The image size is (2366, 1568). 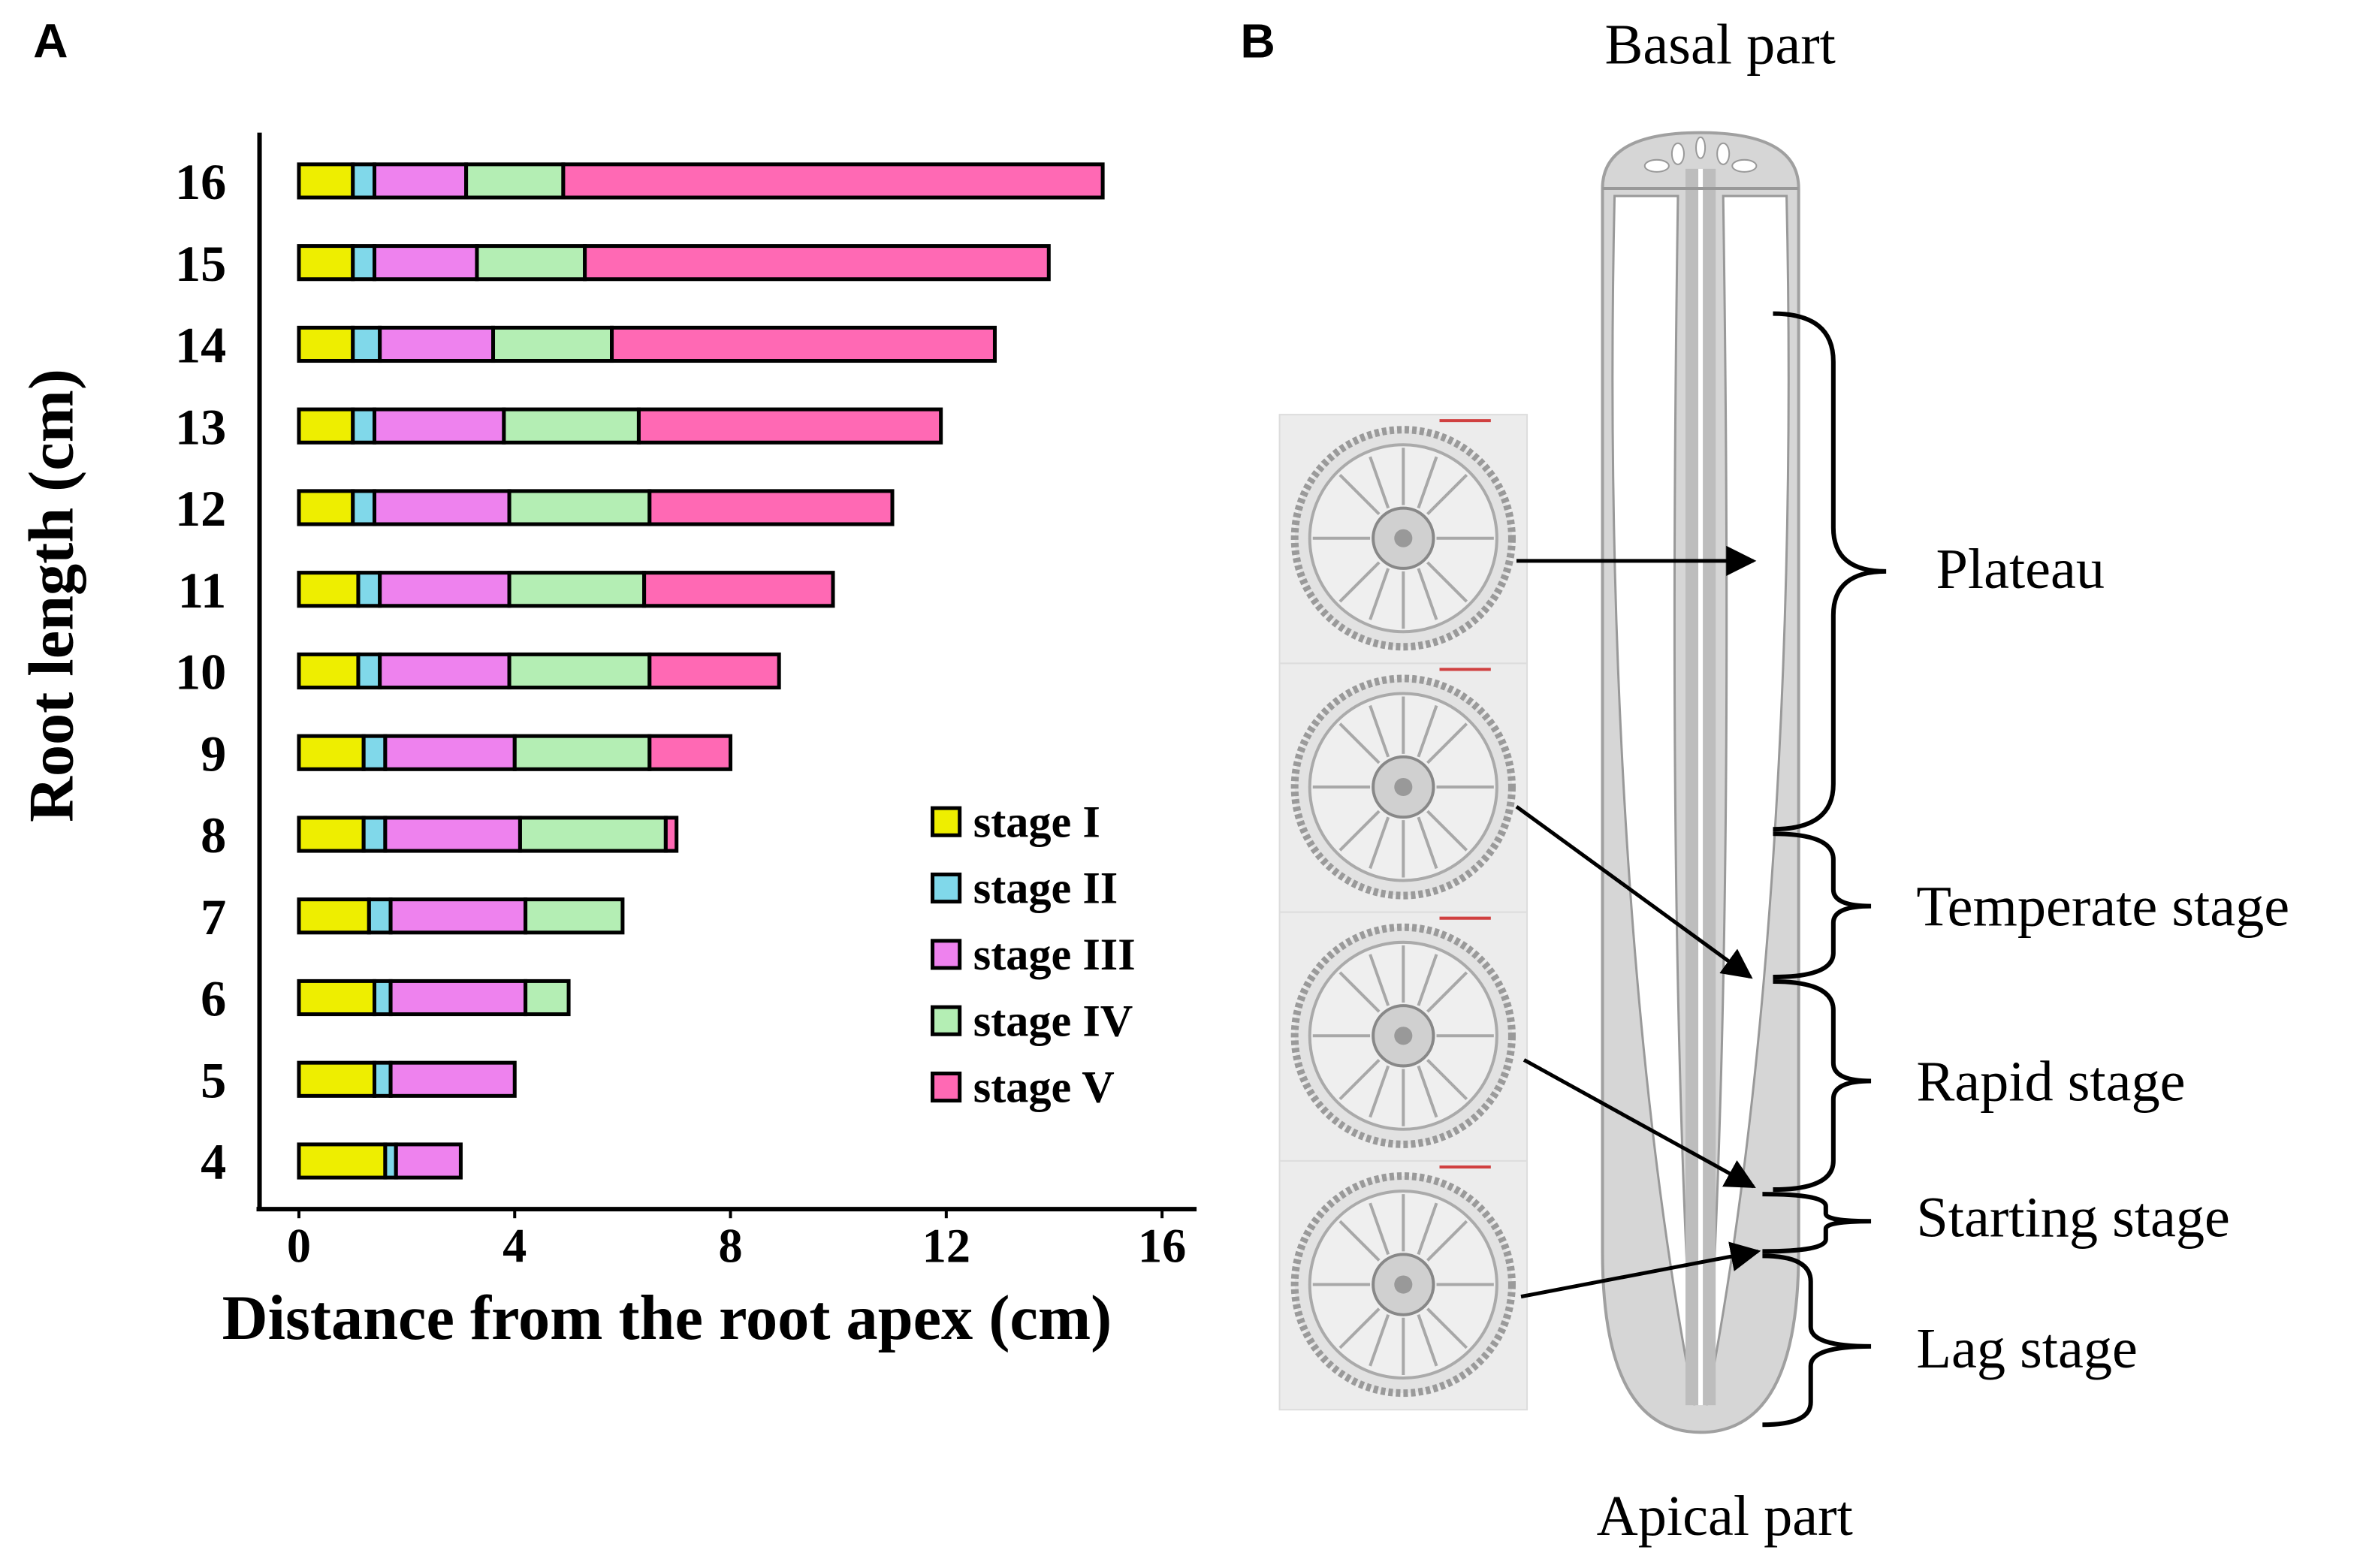 What do you see at coordinates (1257, 41) in the screenshot?
I see `panel-label: B` at bounding box center [1257, 41].